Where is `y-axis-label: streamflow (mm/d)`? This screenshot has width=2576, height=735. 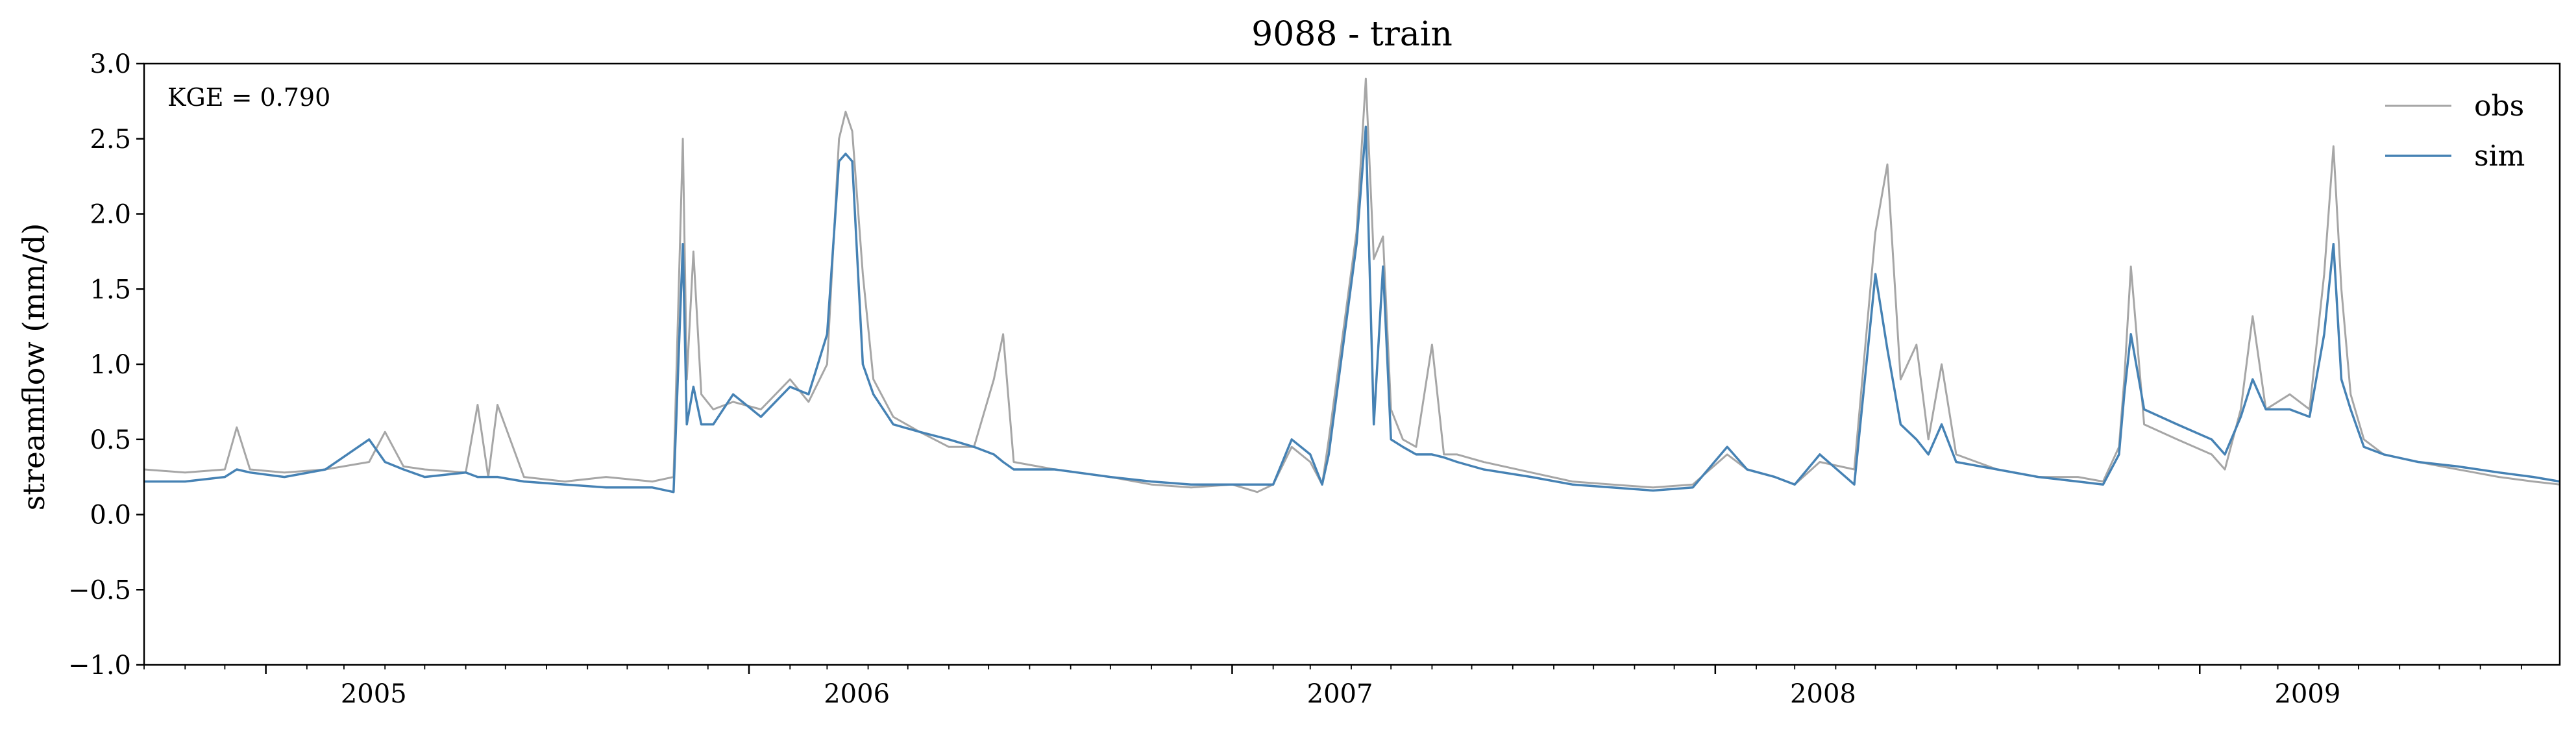
y-axis-label: streamflow (mm/d) is located at coordinates (33, 367).